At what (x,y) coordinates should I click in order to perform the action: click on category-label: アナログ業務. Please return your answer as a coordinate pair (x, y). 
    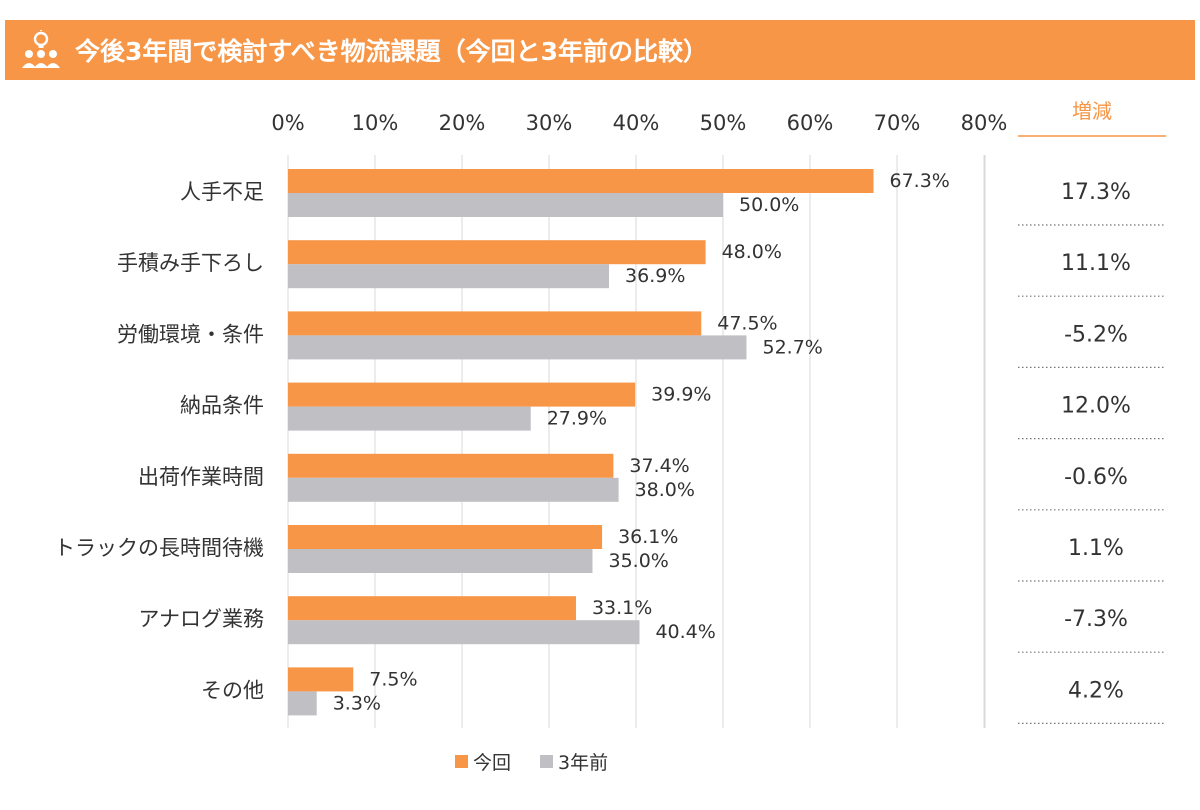
    Looking at the image, I should click on (201, 619).